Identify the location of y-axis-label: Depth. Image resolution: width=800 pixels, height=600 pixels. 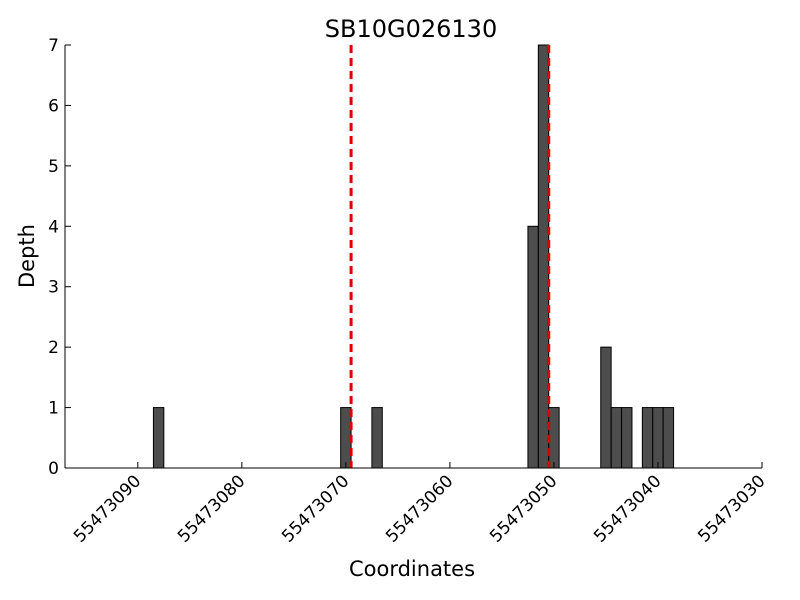
(27, 256).